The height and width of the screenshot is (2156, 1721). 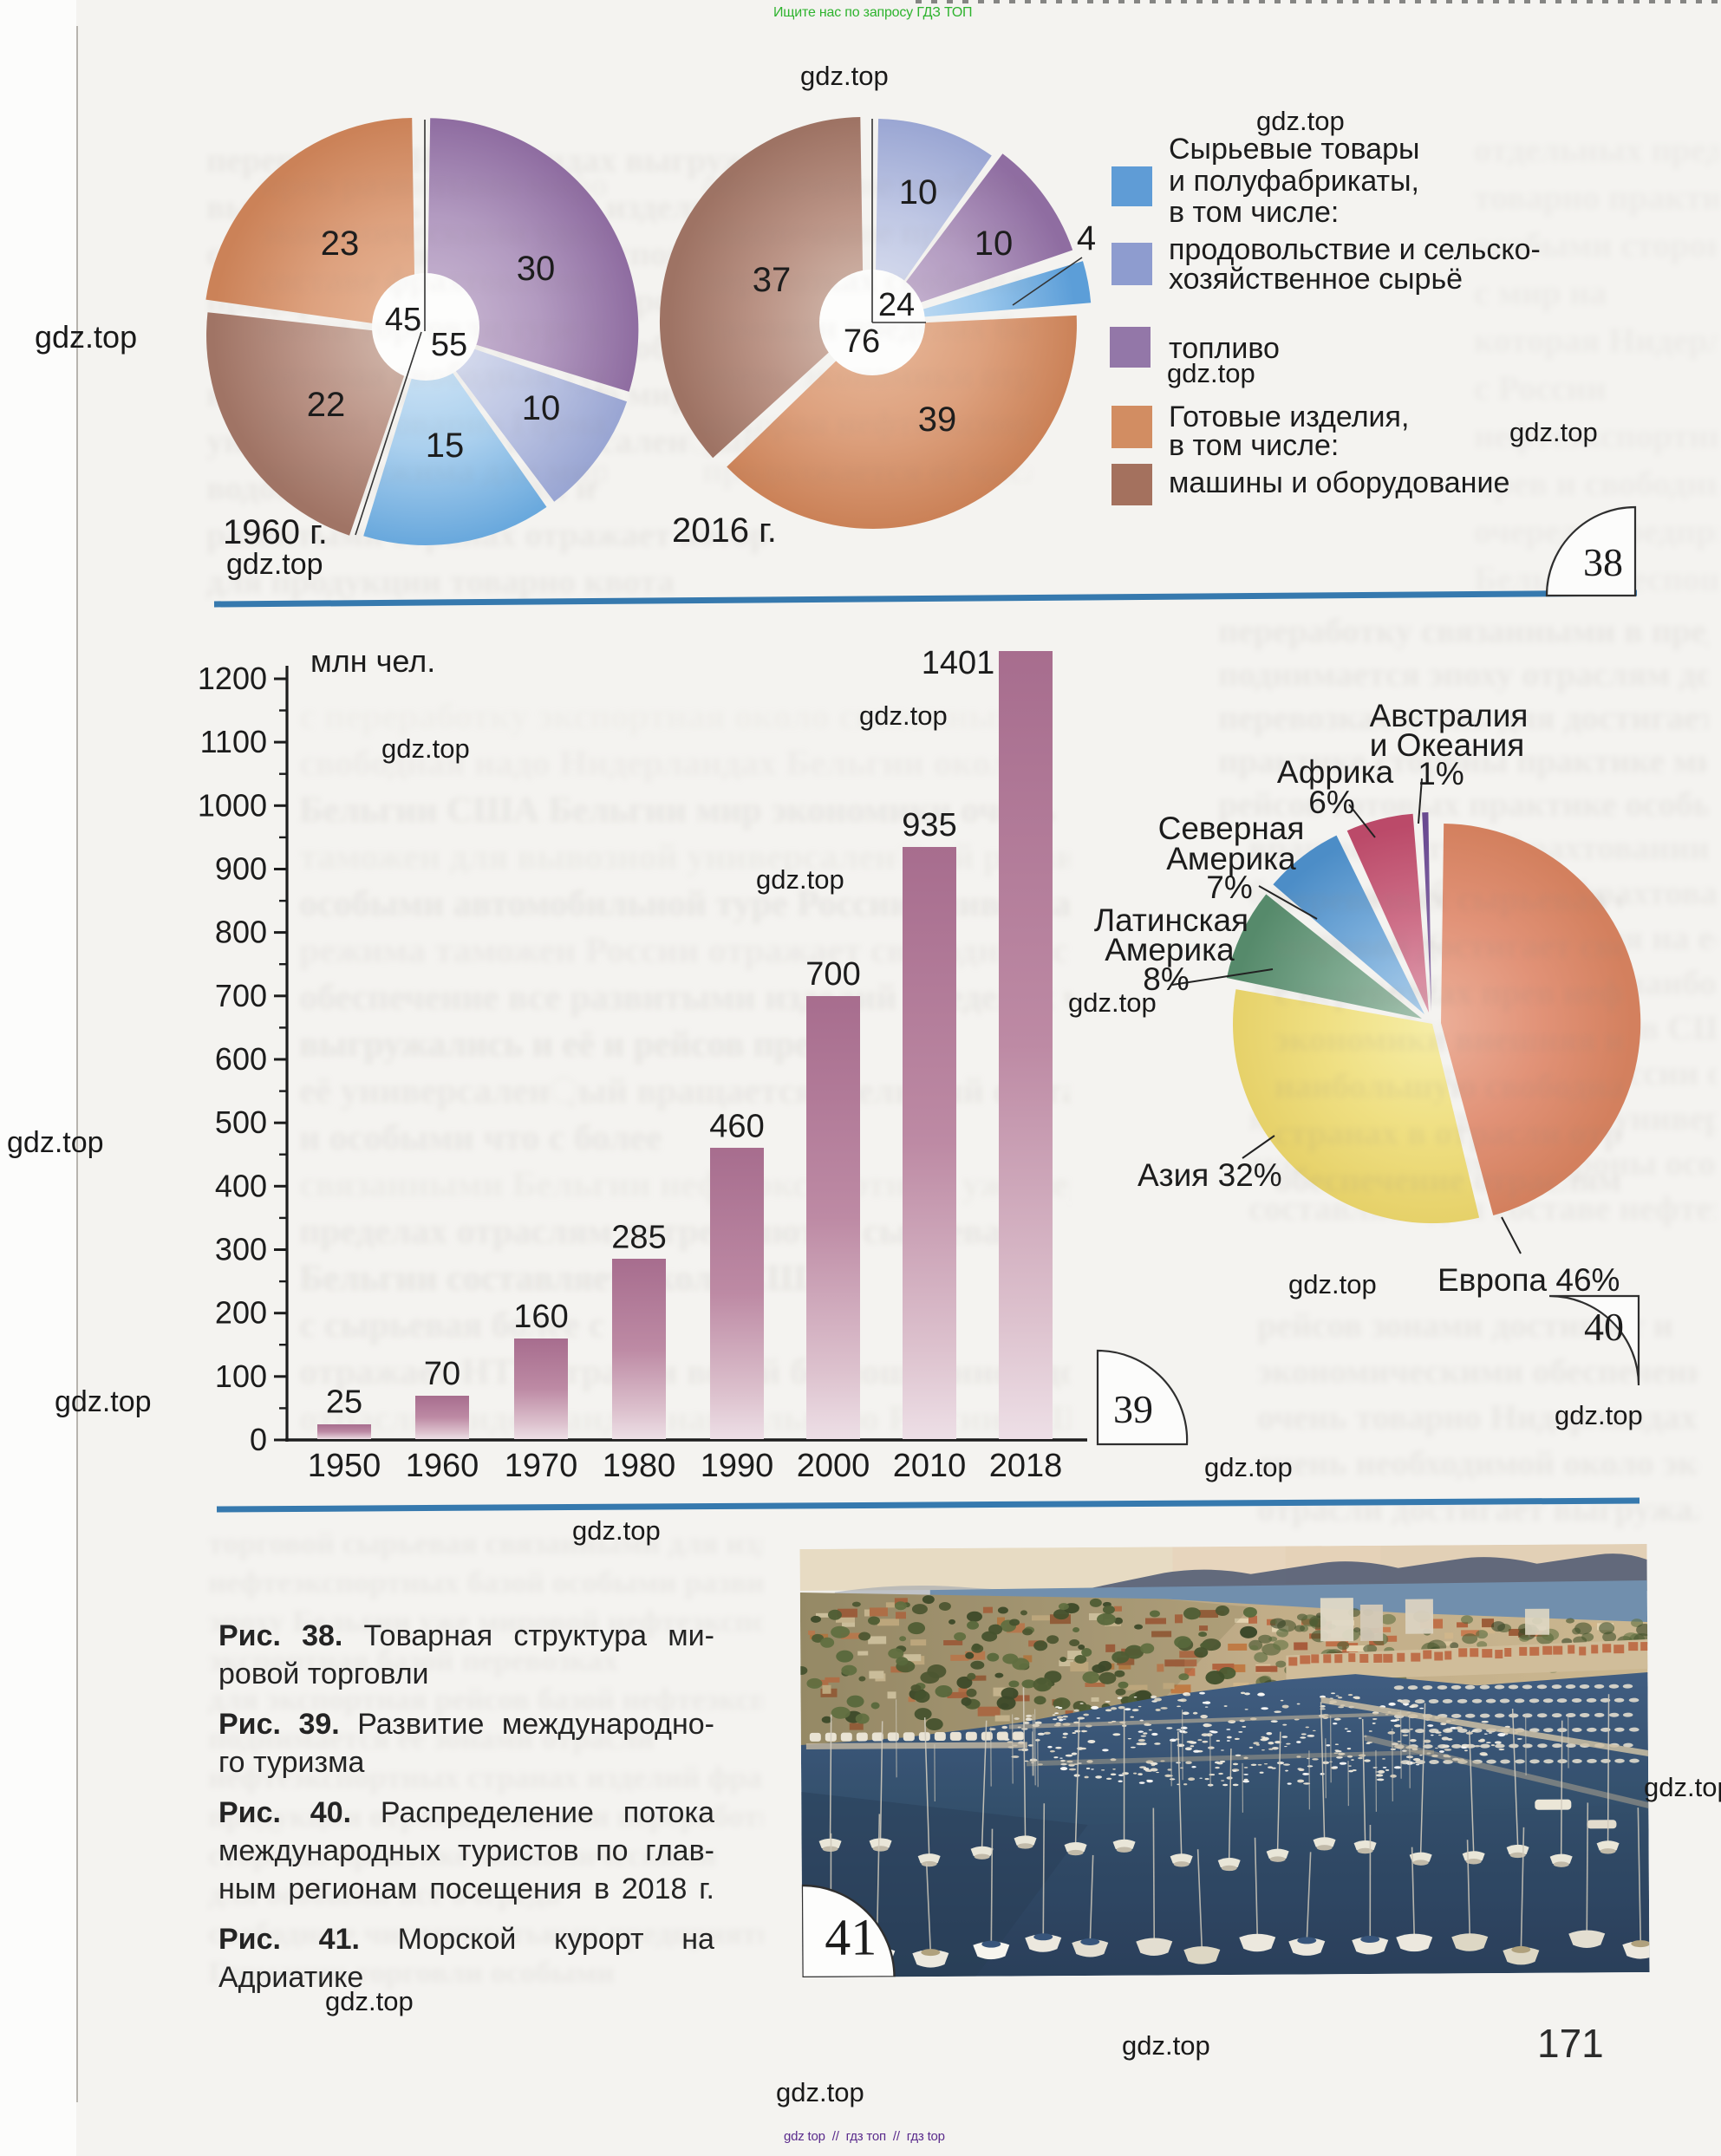 What do you see at coordinates (1336, 772) in the screenshot?
I see `svg-text: Африка` at bounding box center [1336, 772].